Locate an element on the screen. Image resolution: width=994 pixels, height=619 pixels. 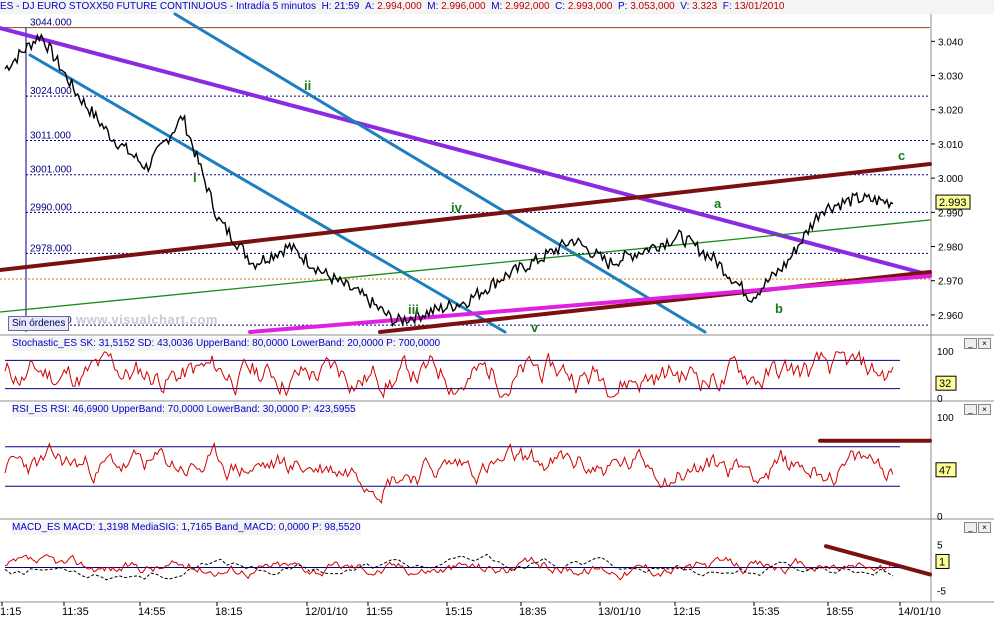
wave-label: a is located at coordinates (718, 203).